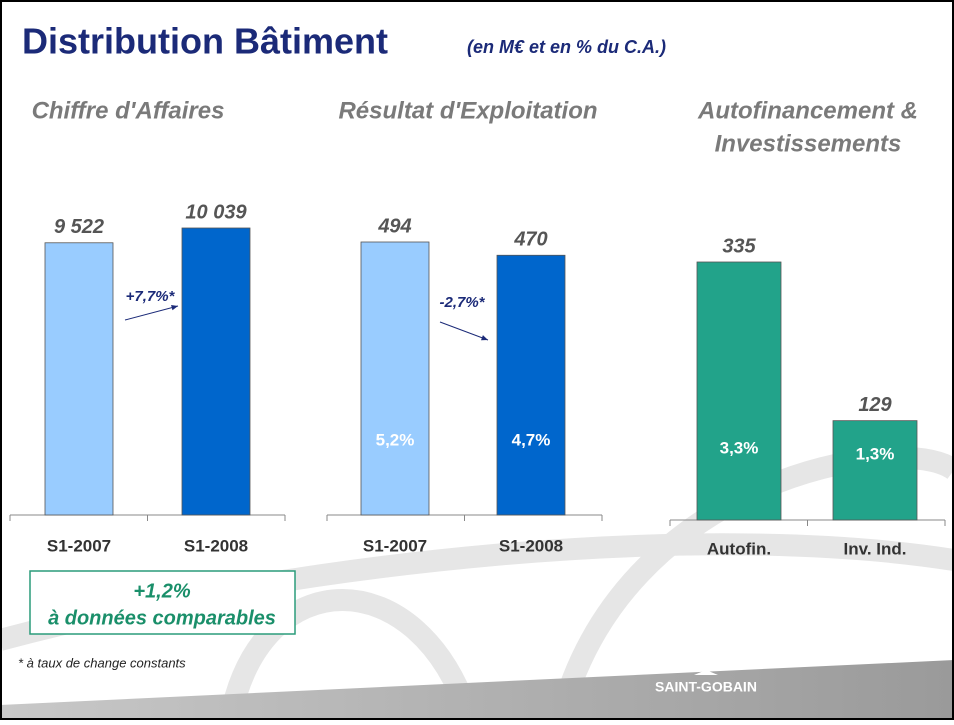  Describe the element at coordinates (128, 110) in the screenshot. I see `chart-title: Chiffre d'Affaires` at that location.